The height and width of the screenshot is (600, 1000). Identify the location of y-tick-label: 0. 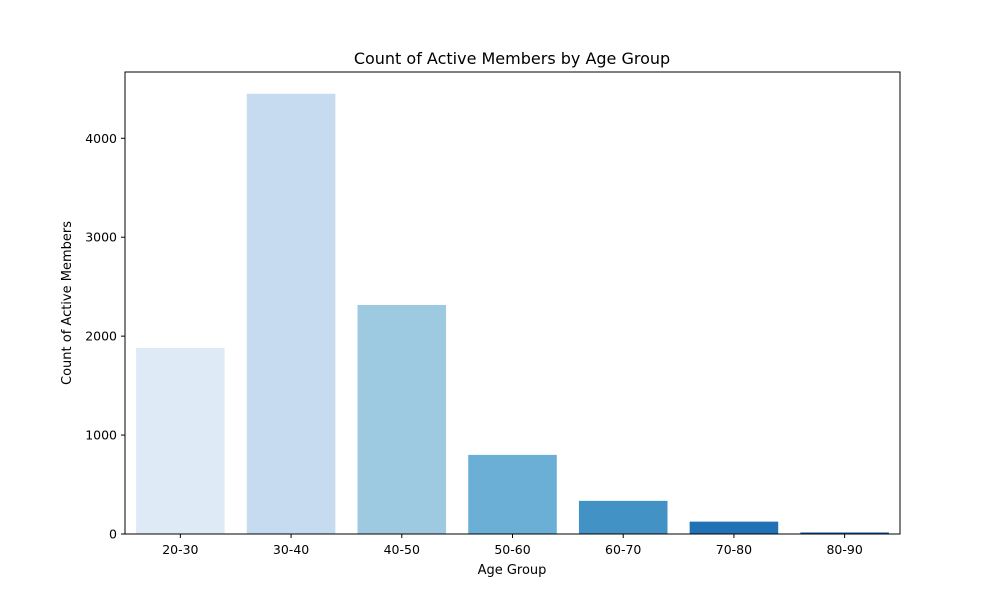
(113, 534).